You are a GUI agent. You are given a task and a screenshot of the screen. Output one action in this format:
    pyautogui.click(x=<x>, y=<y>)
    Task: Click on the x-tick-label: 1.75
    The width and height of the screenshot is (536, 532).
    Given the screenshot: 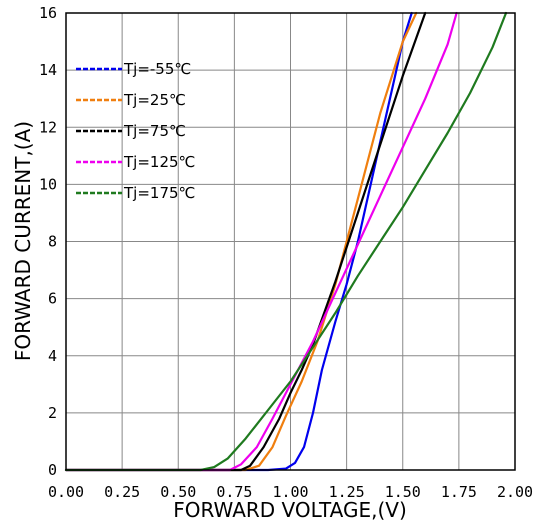 What is the action you would take?
    pyautogui.click(x=459, y=492)
    